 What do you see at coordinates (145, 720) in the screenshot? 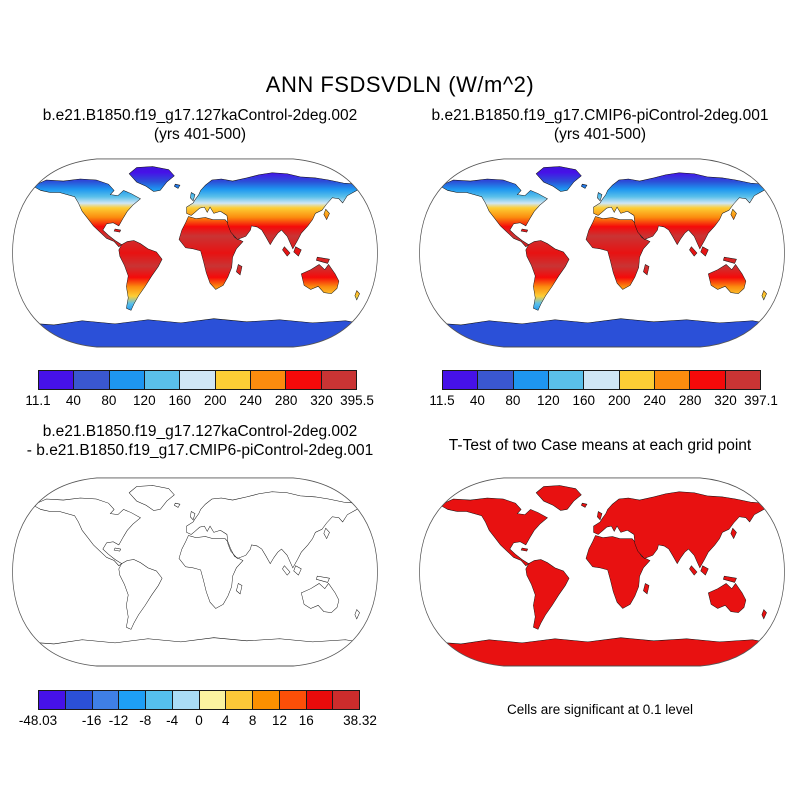
I see `colorbar-tick-label: -8` at bounding box center [145, 720].